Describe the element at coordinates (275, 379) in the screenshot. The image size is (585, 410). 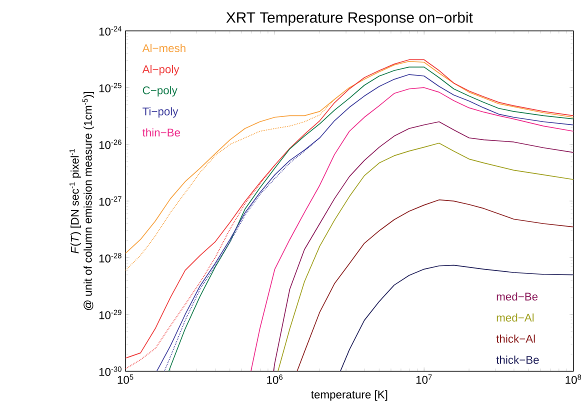
I see `x-tick-label: 10$^{6}$` at that location.